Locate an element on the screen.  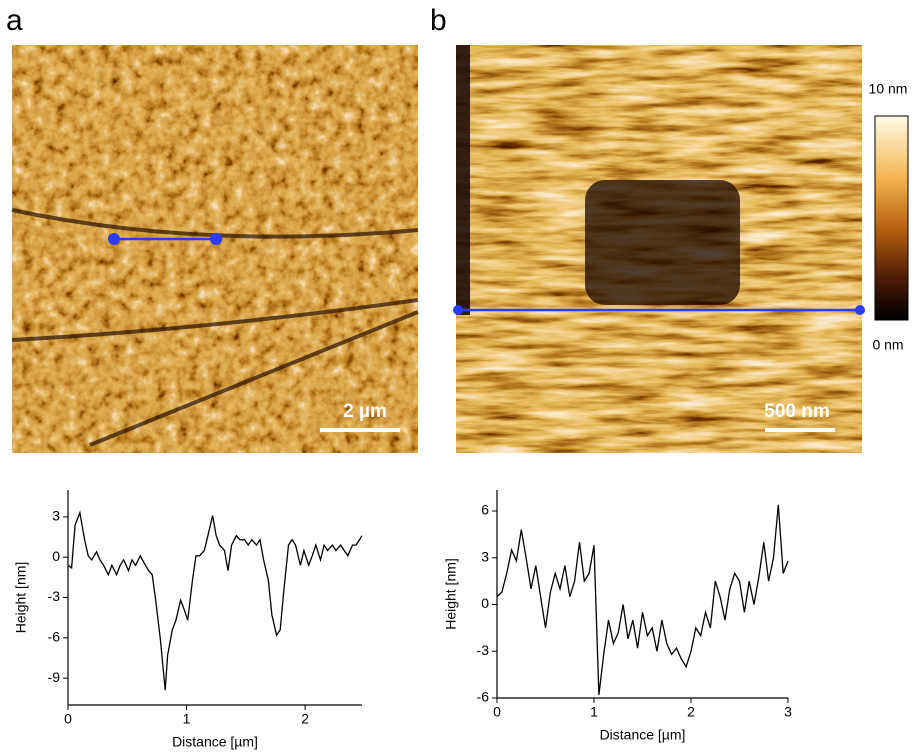
panel-label: a is located at coordinates (14, 20).